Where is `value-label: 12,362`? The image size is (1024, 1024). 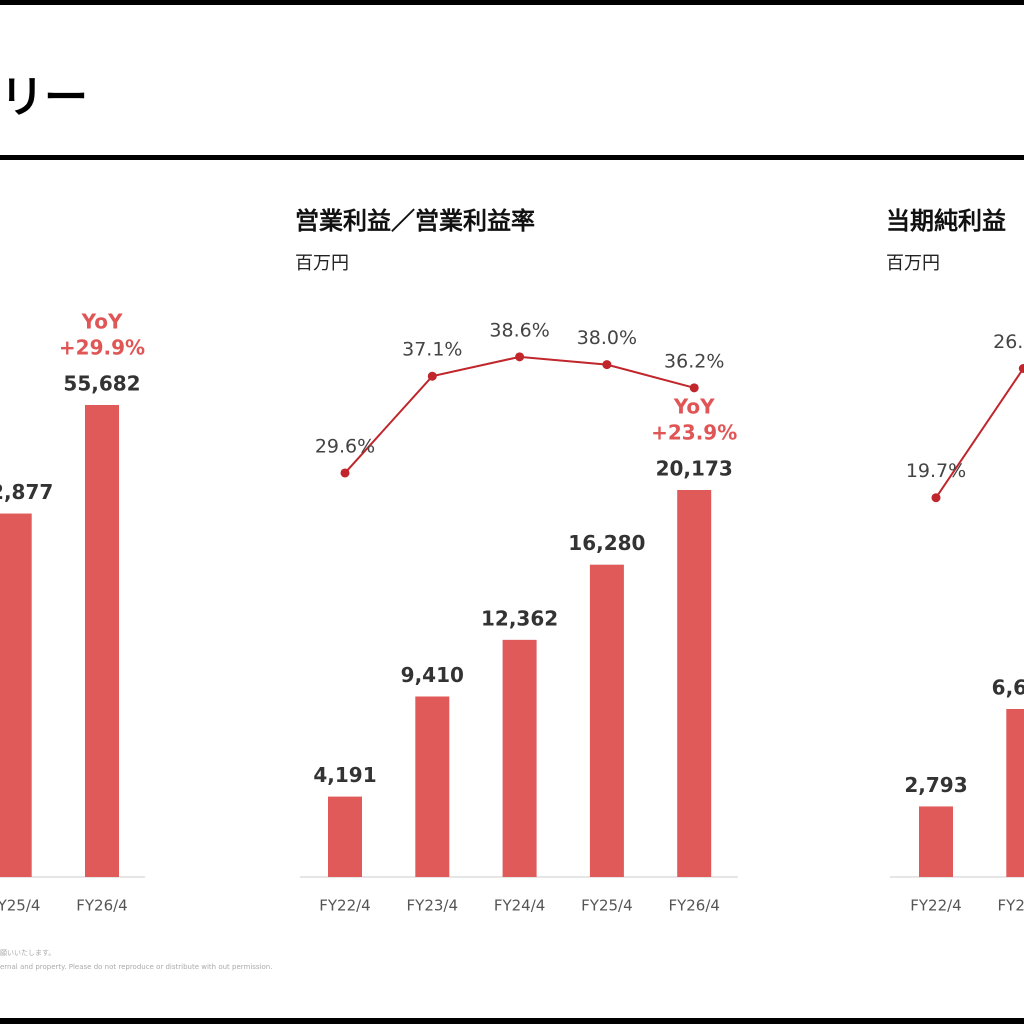
value-label: 12,362 is located at coordinates (519, 618).